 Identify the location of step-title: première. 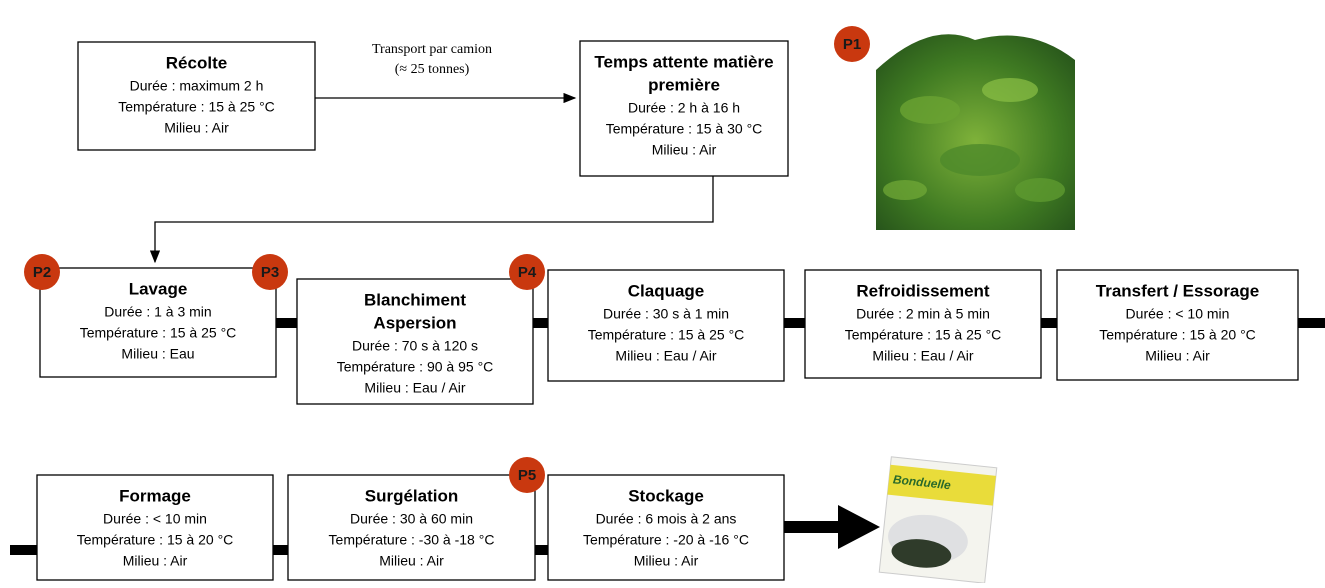
(684, 84).